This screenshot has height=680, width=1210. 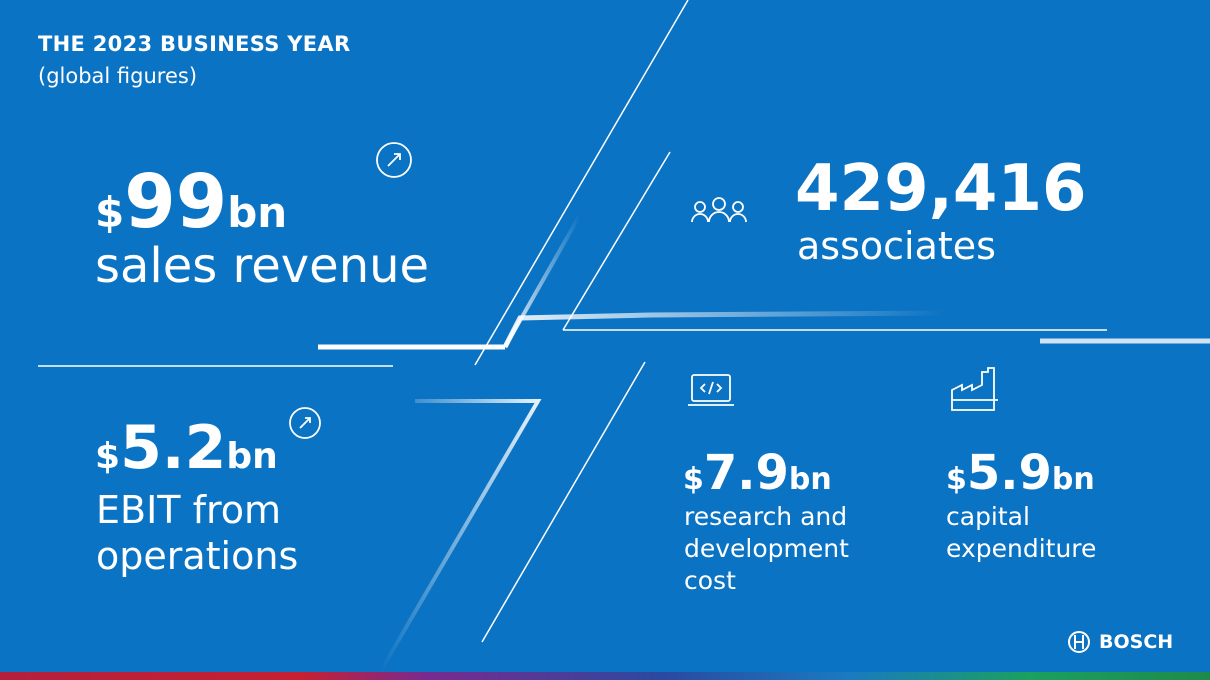 I want to click on logo: BOSCH, so click(x=1136, y=642).